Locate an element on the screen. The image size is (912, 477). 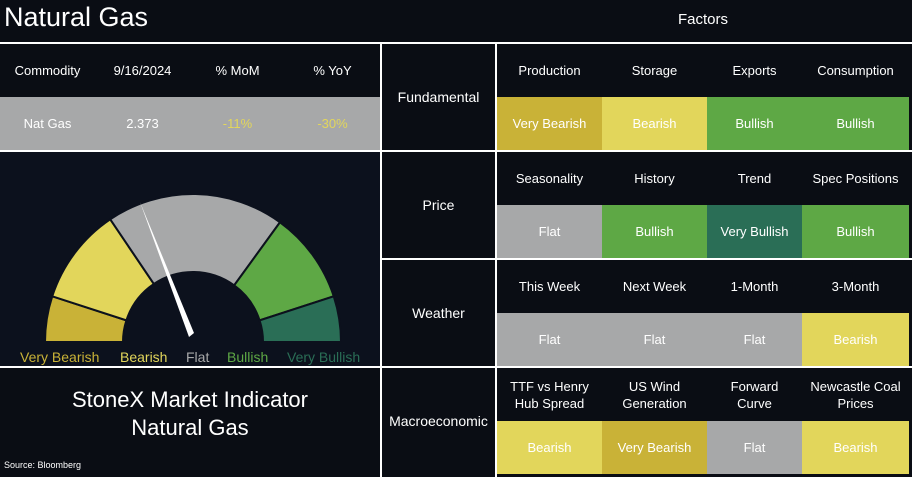
factor-name: Exports is located at coordinates (754, 70).